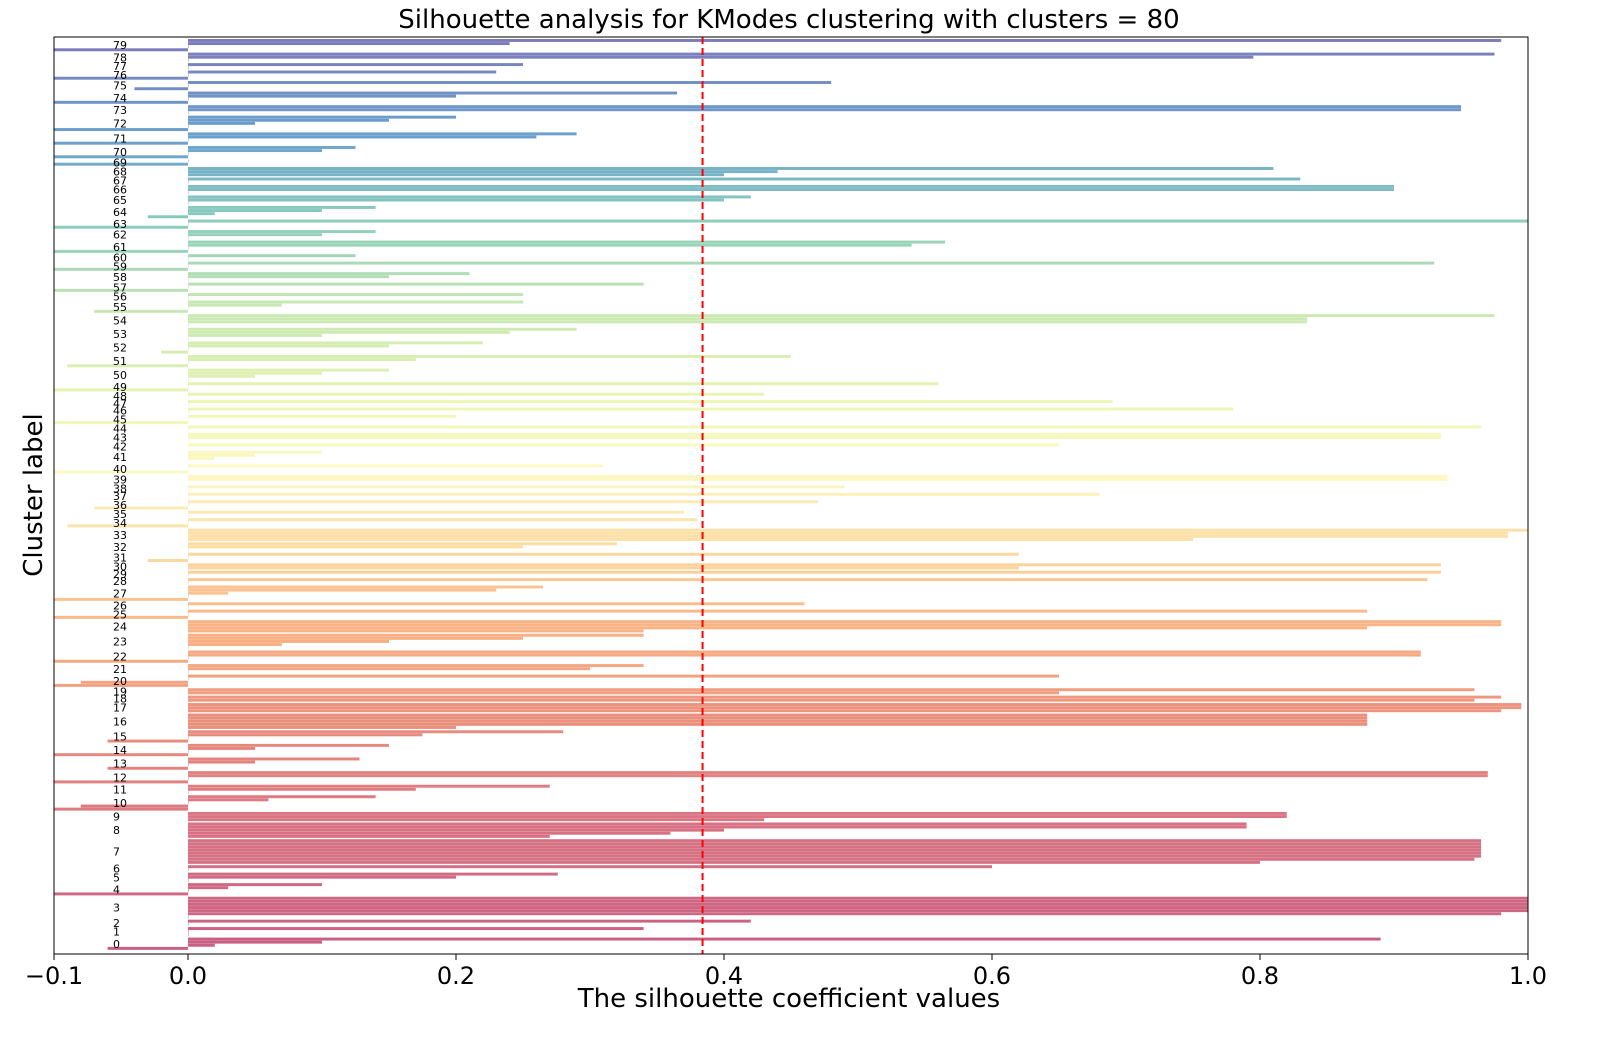 The image size is (1600, 1038). Describe the element at coordinates (116, 877) in the screenshot. I see `cluster-label-5: 5` at that location.